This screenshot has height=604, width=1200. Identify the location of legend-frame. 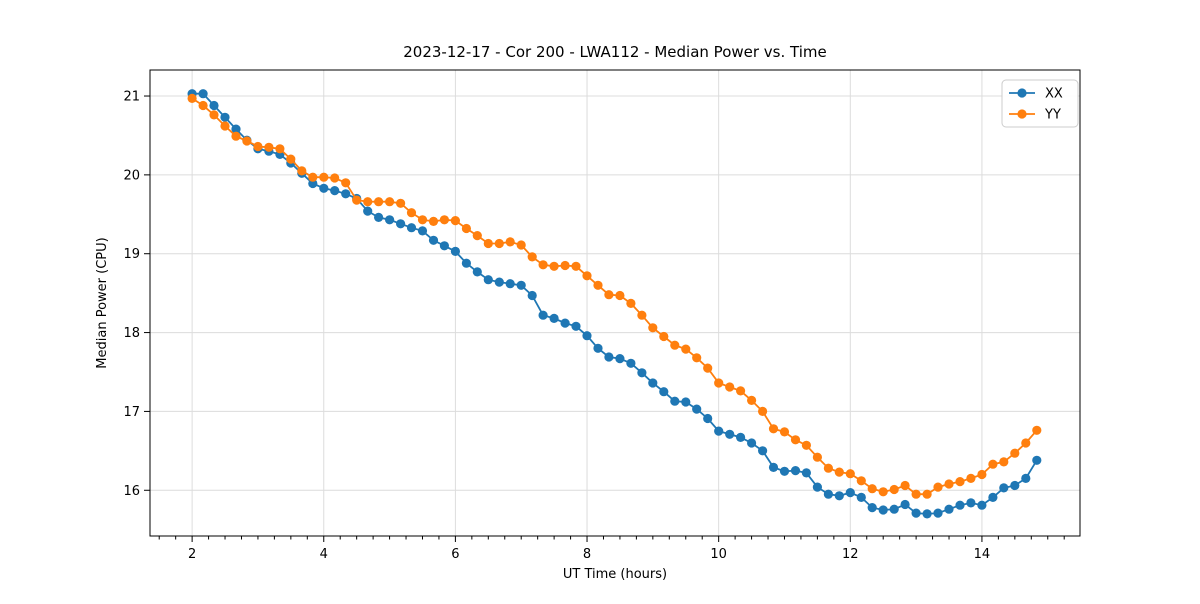
(1040, 103).